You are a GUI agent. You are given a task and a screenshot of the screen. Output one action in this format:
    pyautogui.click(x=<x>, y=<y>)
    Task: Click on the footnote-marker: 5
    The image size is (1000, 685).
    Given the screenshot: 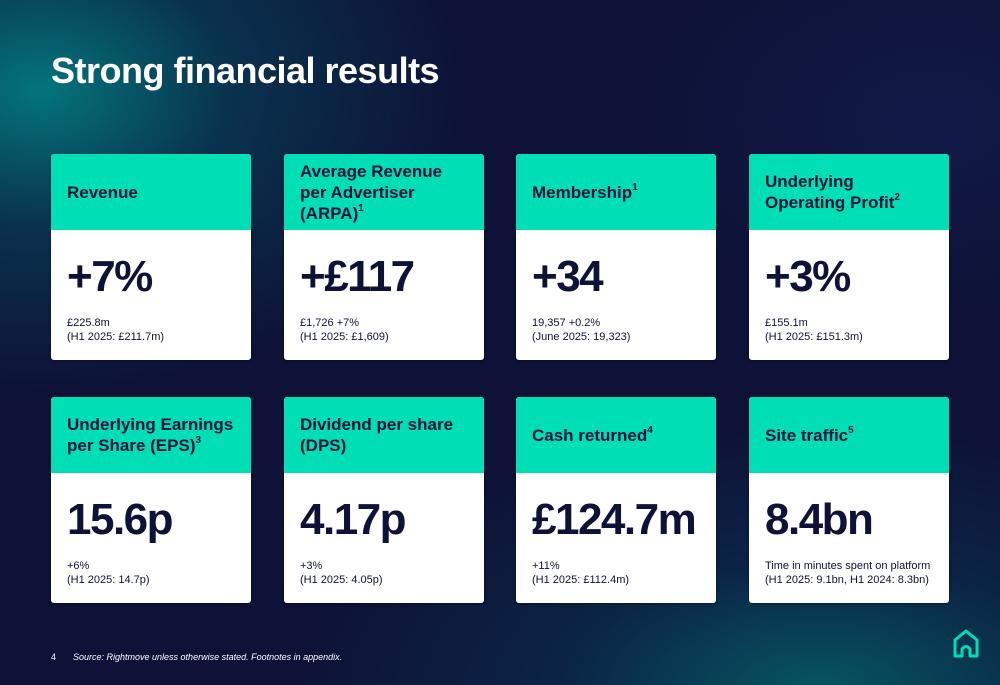 What is the action you would take?
    pyautogui.click(x=851, y=430)
    